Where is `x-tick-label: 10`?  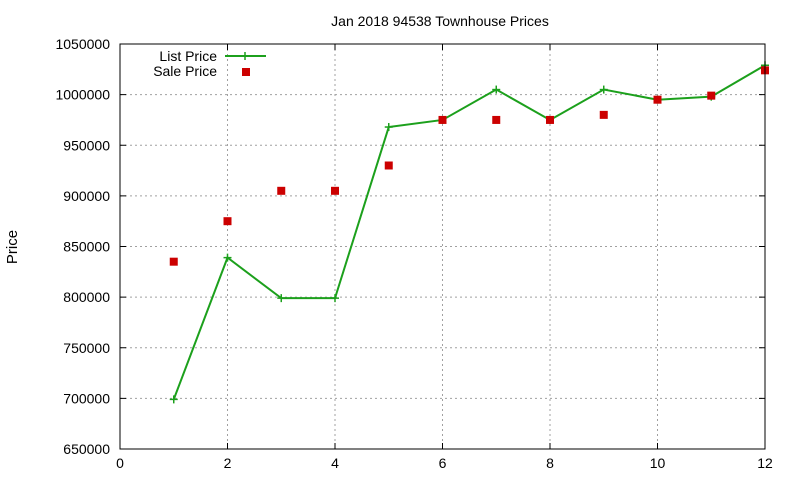 x-tick-label: 10 is located at coordinates (658, 463).